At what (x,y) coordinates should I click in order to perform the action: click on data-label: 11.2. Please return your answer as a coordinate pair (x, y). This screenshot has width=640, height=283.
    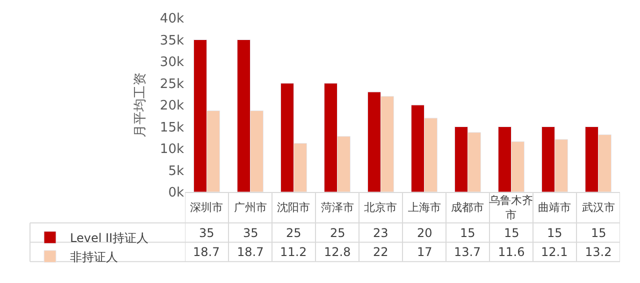
    Looking at the image, I should click on (293, 252).